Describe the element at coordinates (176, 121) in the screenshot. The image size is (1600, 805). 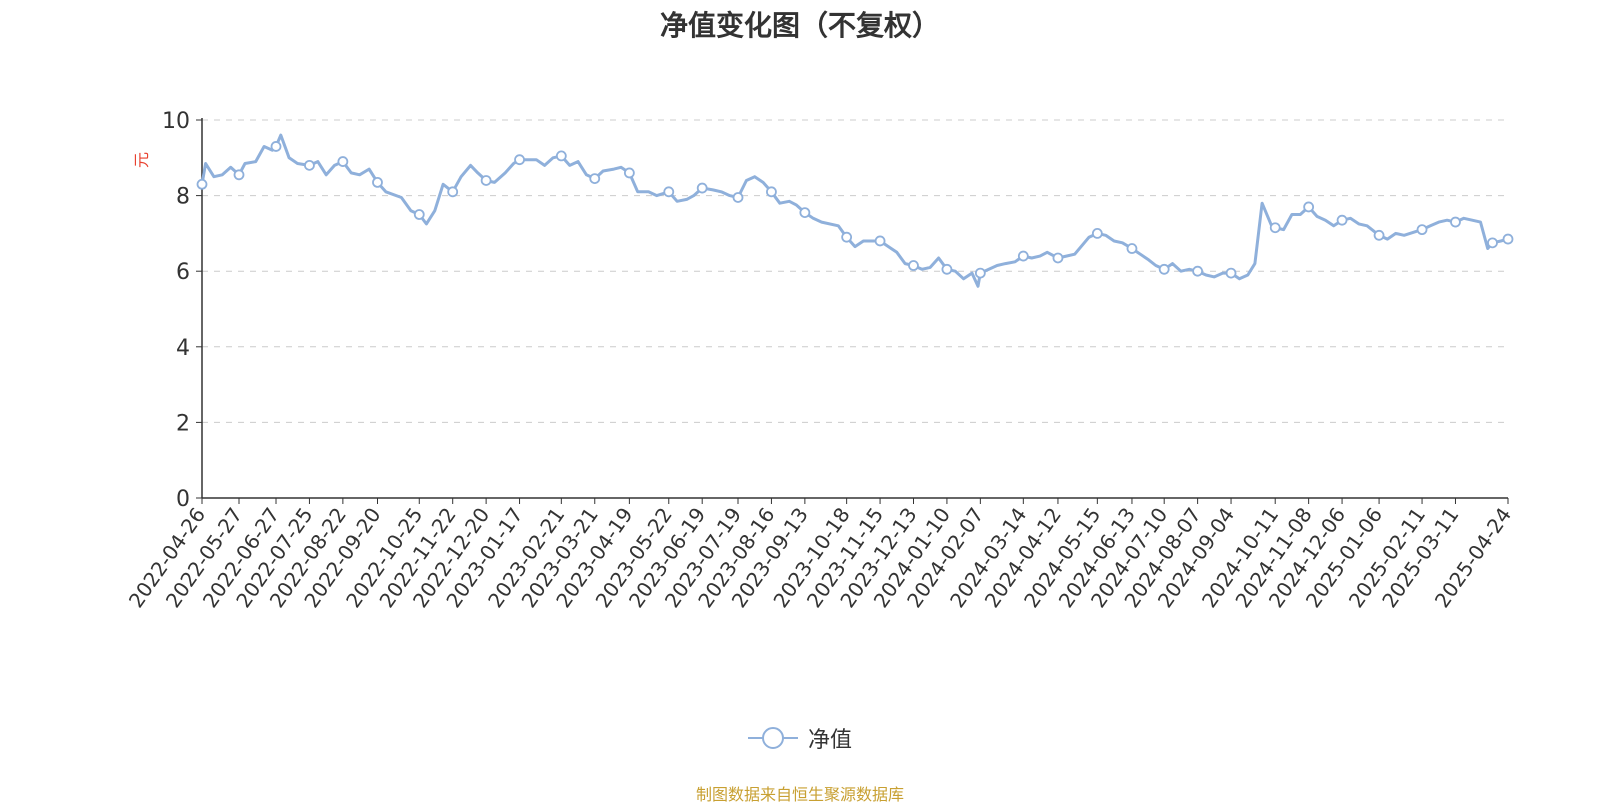
I see `y-tick-label: 10` at that location.